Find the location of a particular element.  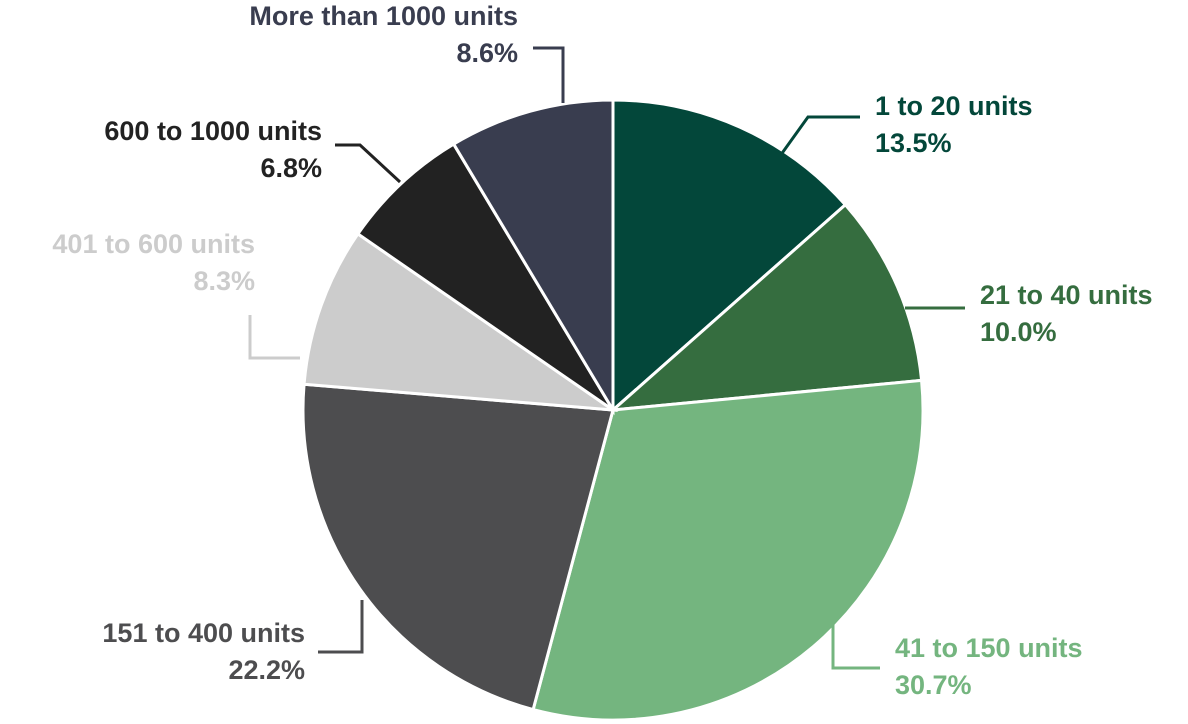

slice-value-label: 13.5% is located at coordinates (913, 143).